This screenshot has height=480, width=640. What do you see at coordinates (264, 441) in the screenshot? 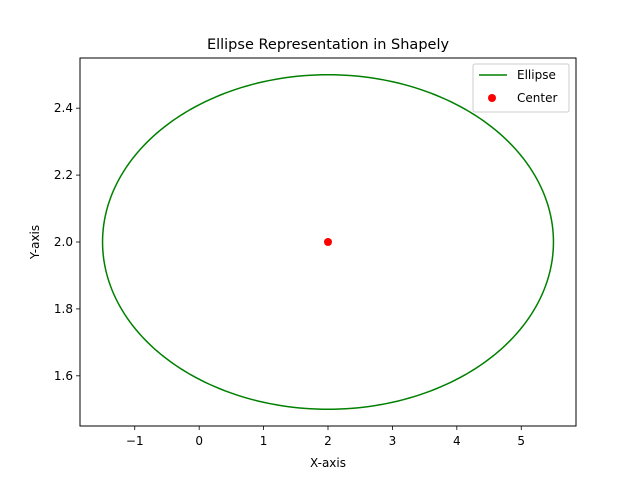
I see `x-tick-label: 1` at bounding box center [264, 441].